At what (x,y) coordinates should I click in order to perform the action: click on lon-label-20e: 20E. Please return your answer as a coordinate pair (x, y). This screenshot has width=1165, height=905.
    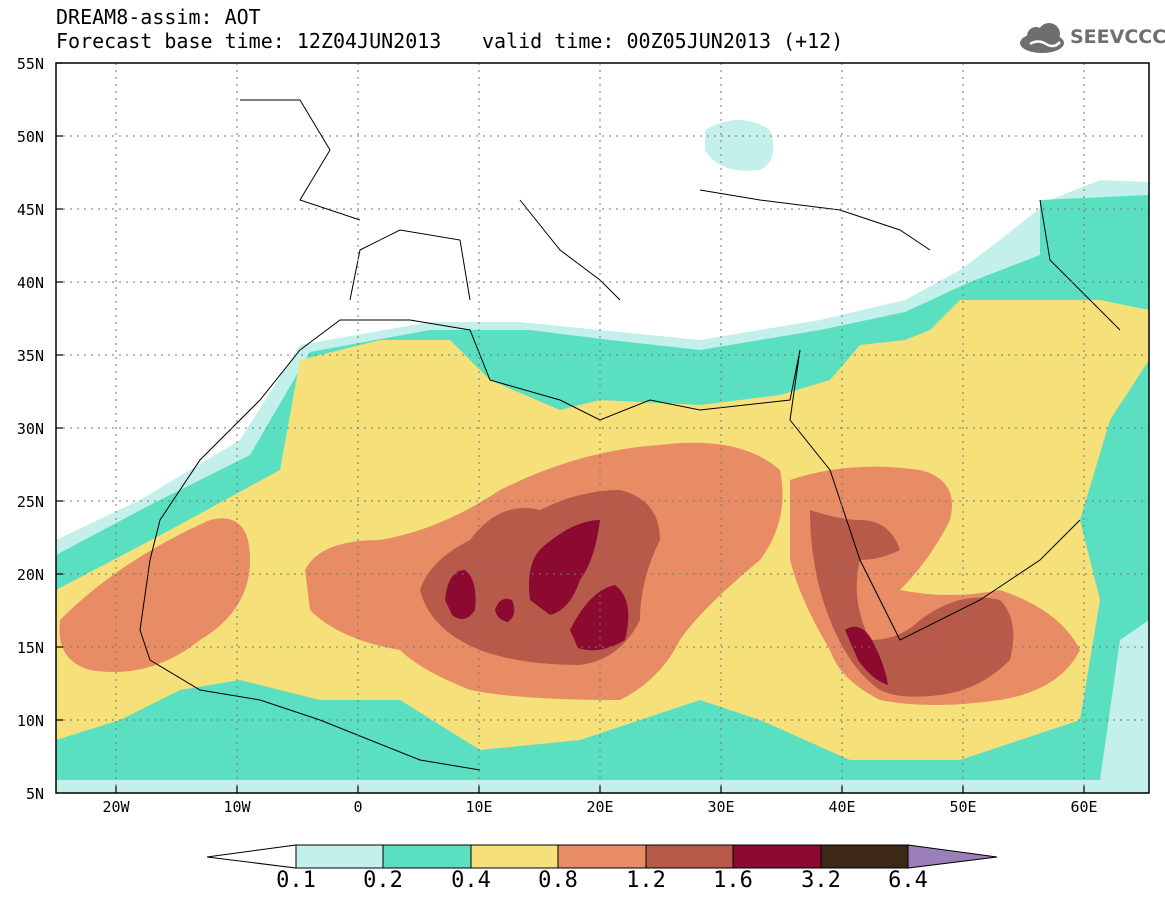
    Looking at the image, I should click on (600, 807).